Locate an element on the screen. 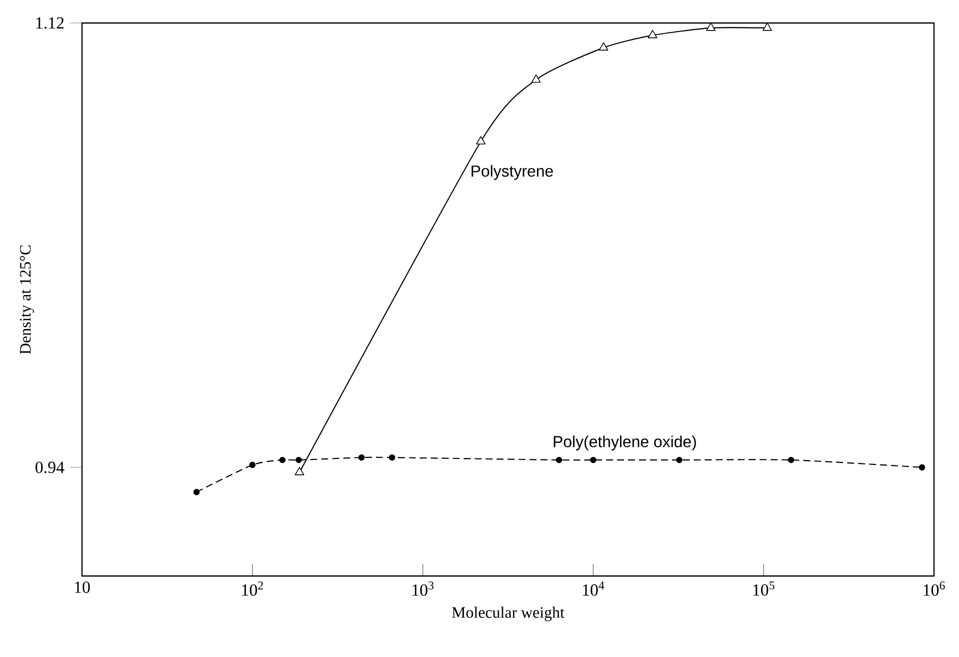  x-tick-label: 10$^{5}$ is located at coordinates (763, 589).